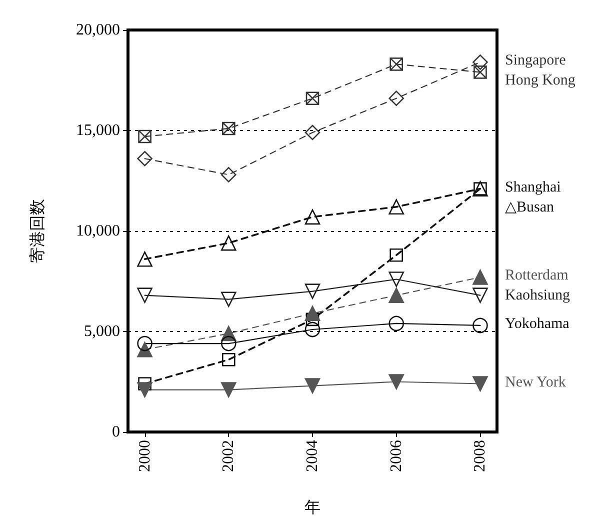 The image size is (613, 530). I want to click on y-tick-label: 10,000, so click(98, 231).